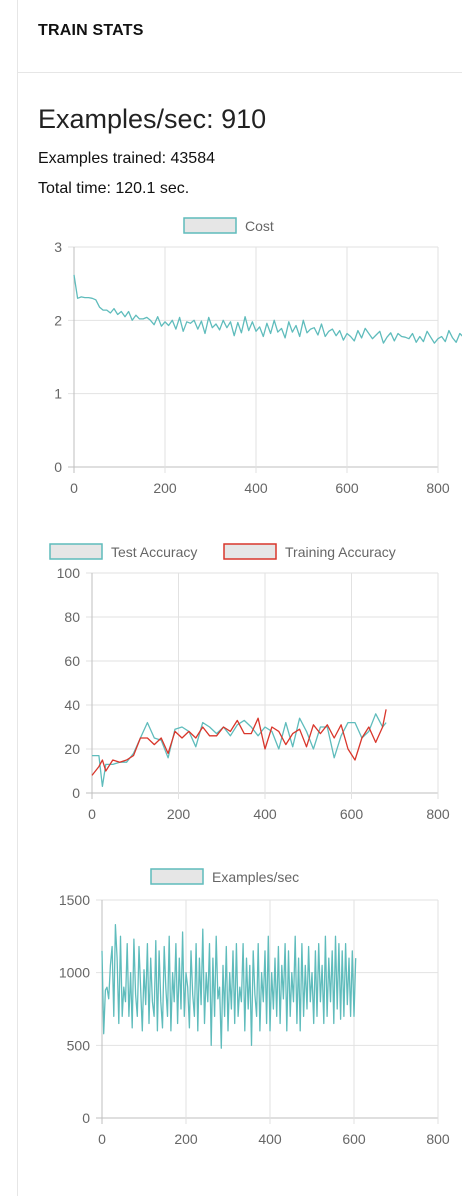 This screenshot has width=462, height=1196. Describe the element at coordinates (58, 247) in the screenshot. I see `y-tick-label: 3` at that location.